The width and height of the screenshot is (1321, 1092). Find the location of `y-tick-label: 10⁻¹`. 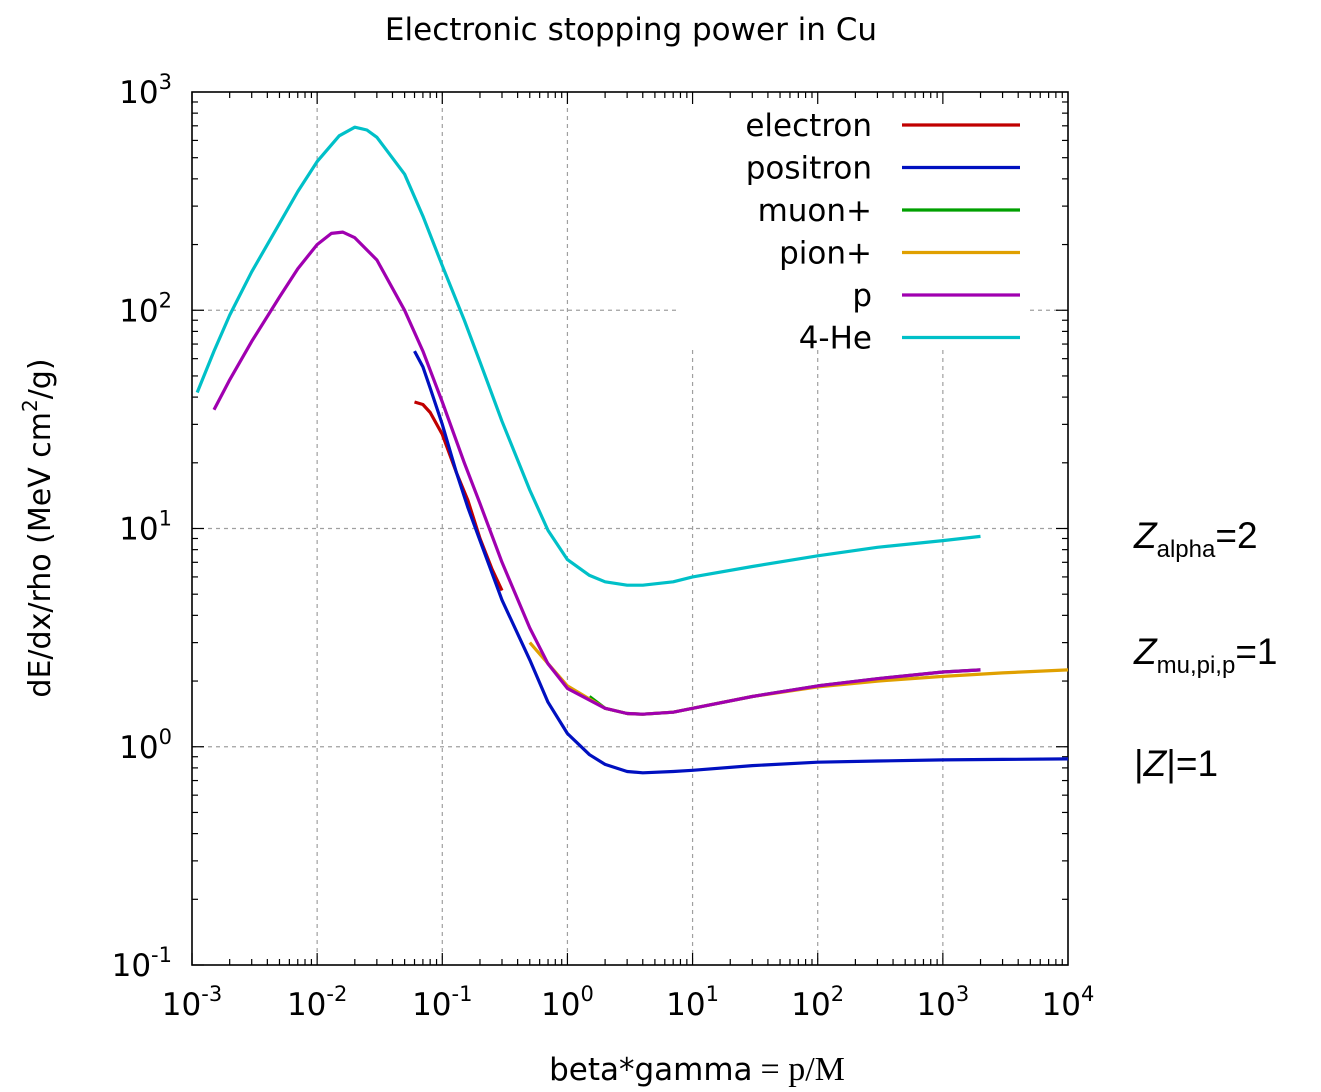

y-tick-label: 10⁻¹ is located at coordinates (142, 963).